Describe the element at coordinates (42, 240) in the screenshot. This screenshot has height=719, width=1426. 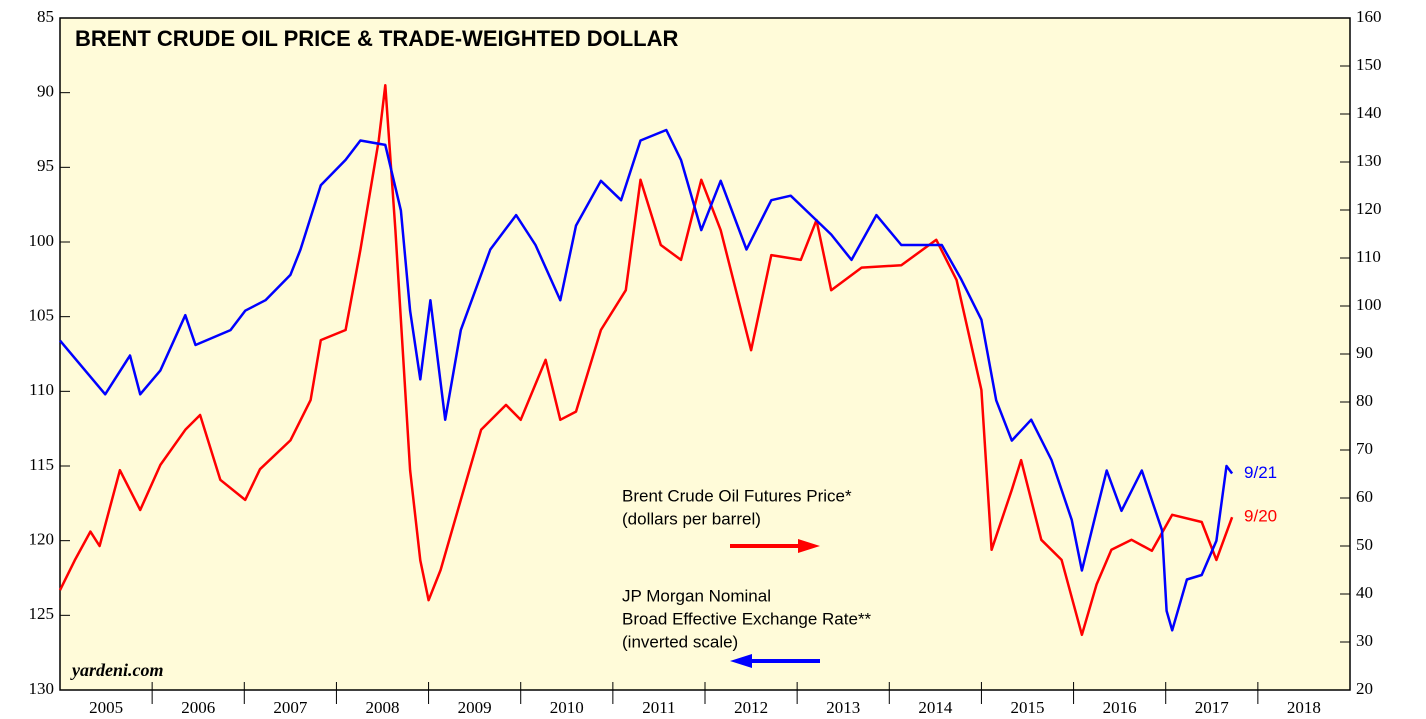
I see `y-tick-label: 100` at that location.